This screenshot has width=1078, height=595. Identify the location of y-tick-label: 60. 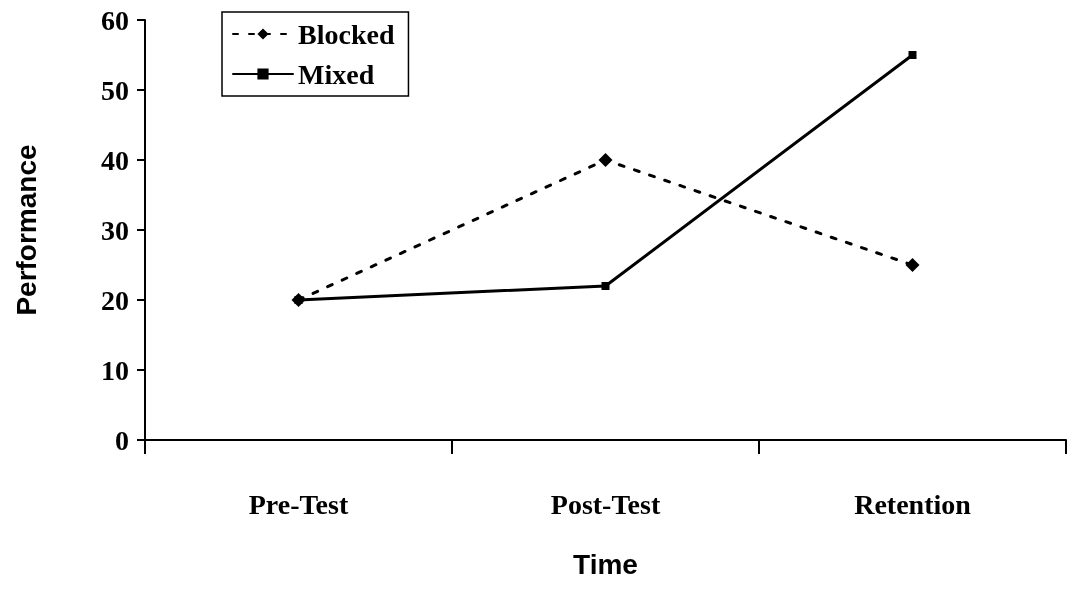
(115, 20).